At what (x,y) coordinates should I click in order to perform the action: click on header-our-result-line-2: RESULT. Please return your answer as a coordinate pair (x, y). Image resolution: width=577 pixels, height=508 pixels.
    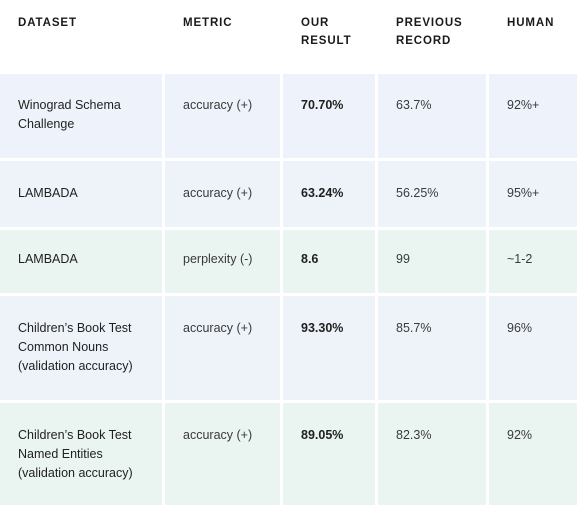
    Looking at the image, I should click on (326, 41).